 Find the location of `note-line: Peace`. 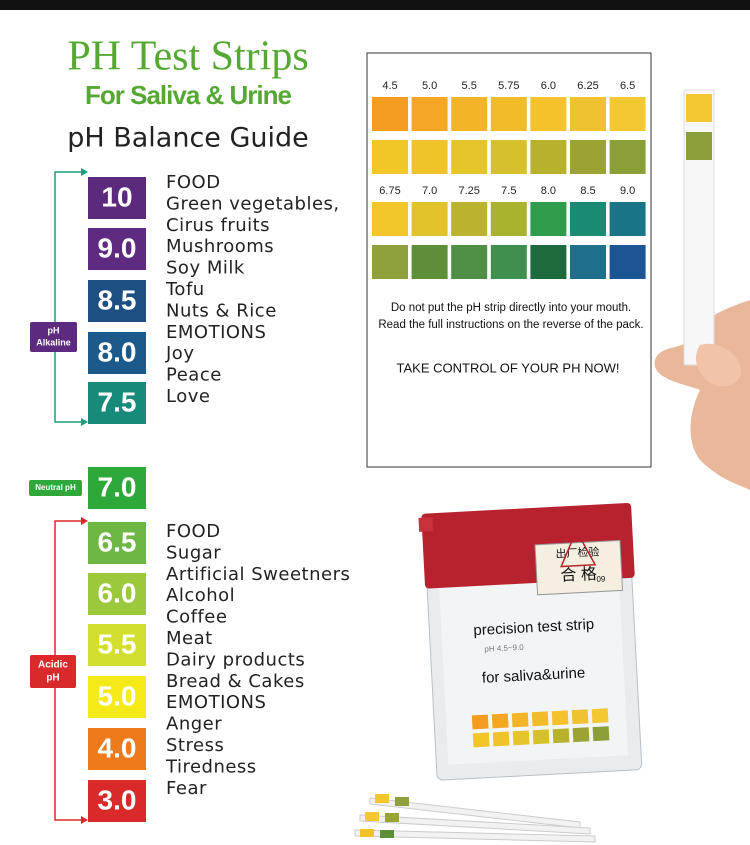

note-line: Peace is located at coordinates (194, 375).